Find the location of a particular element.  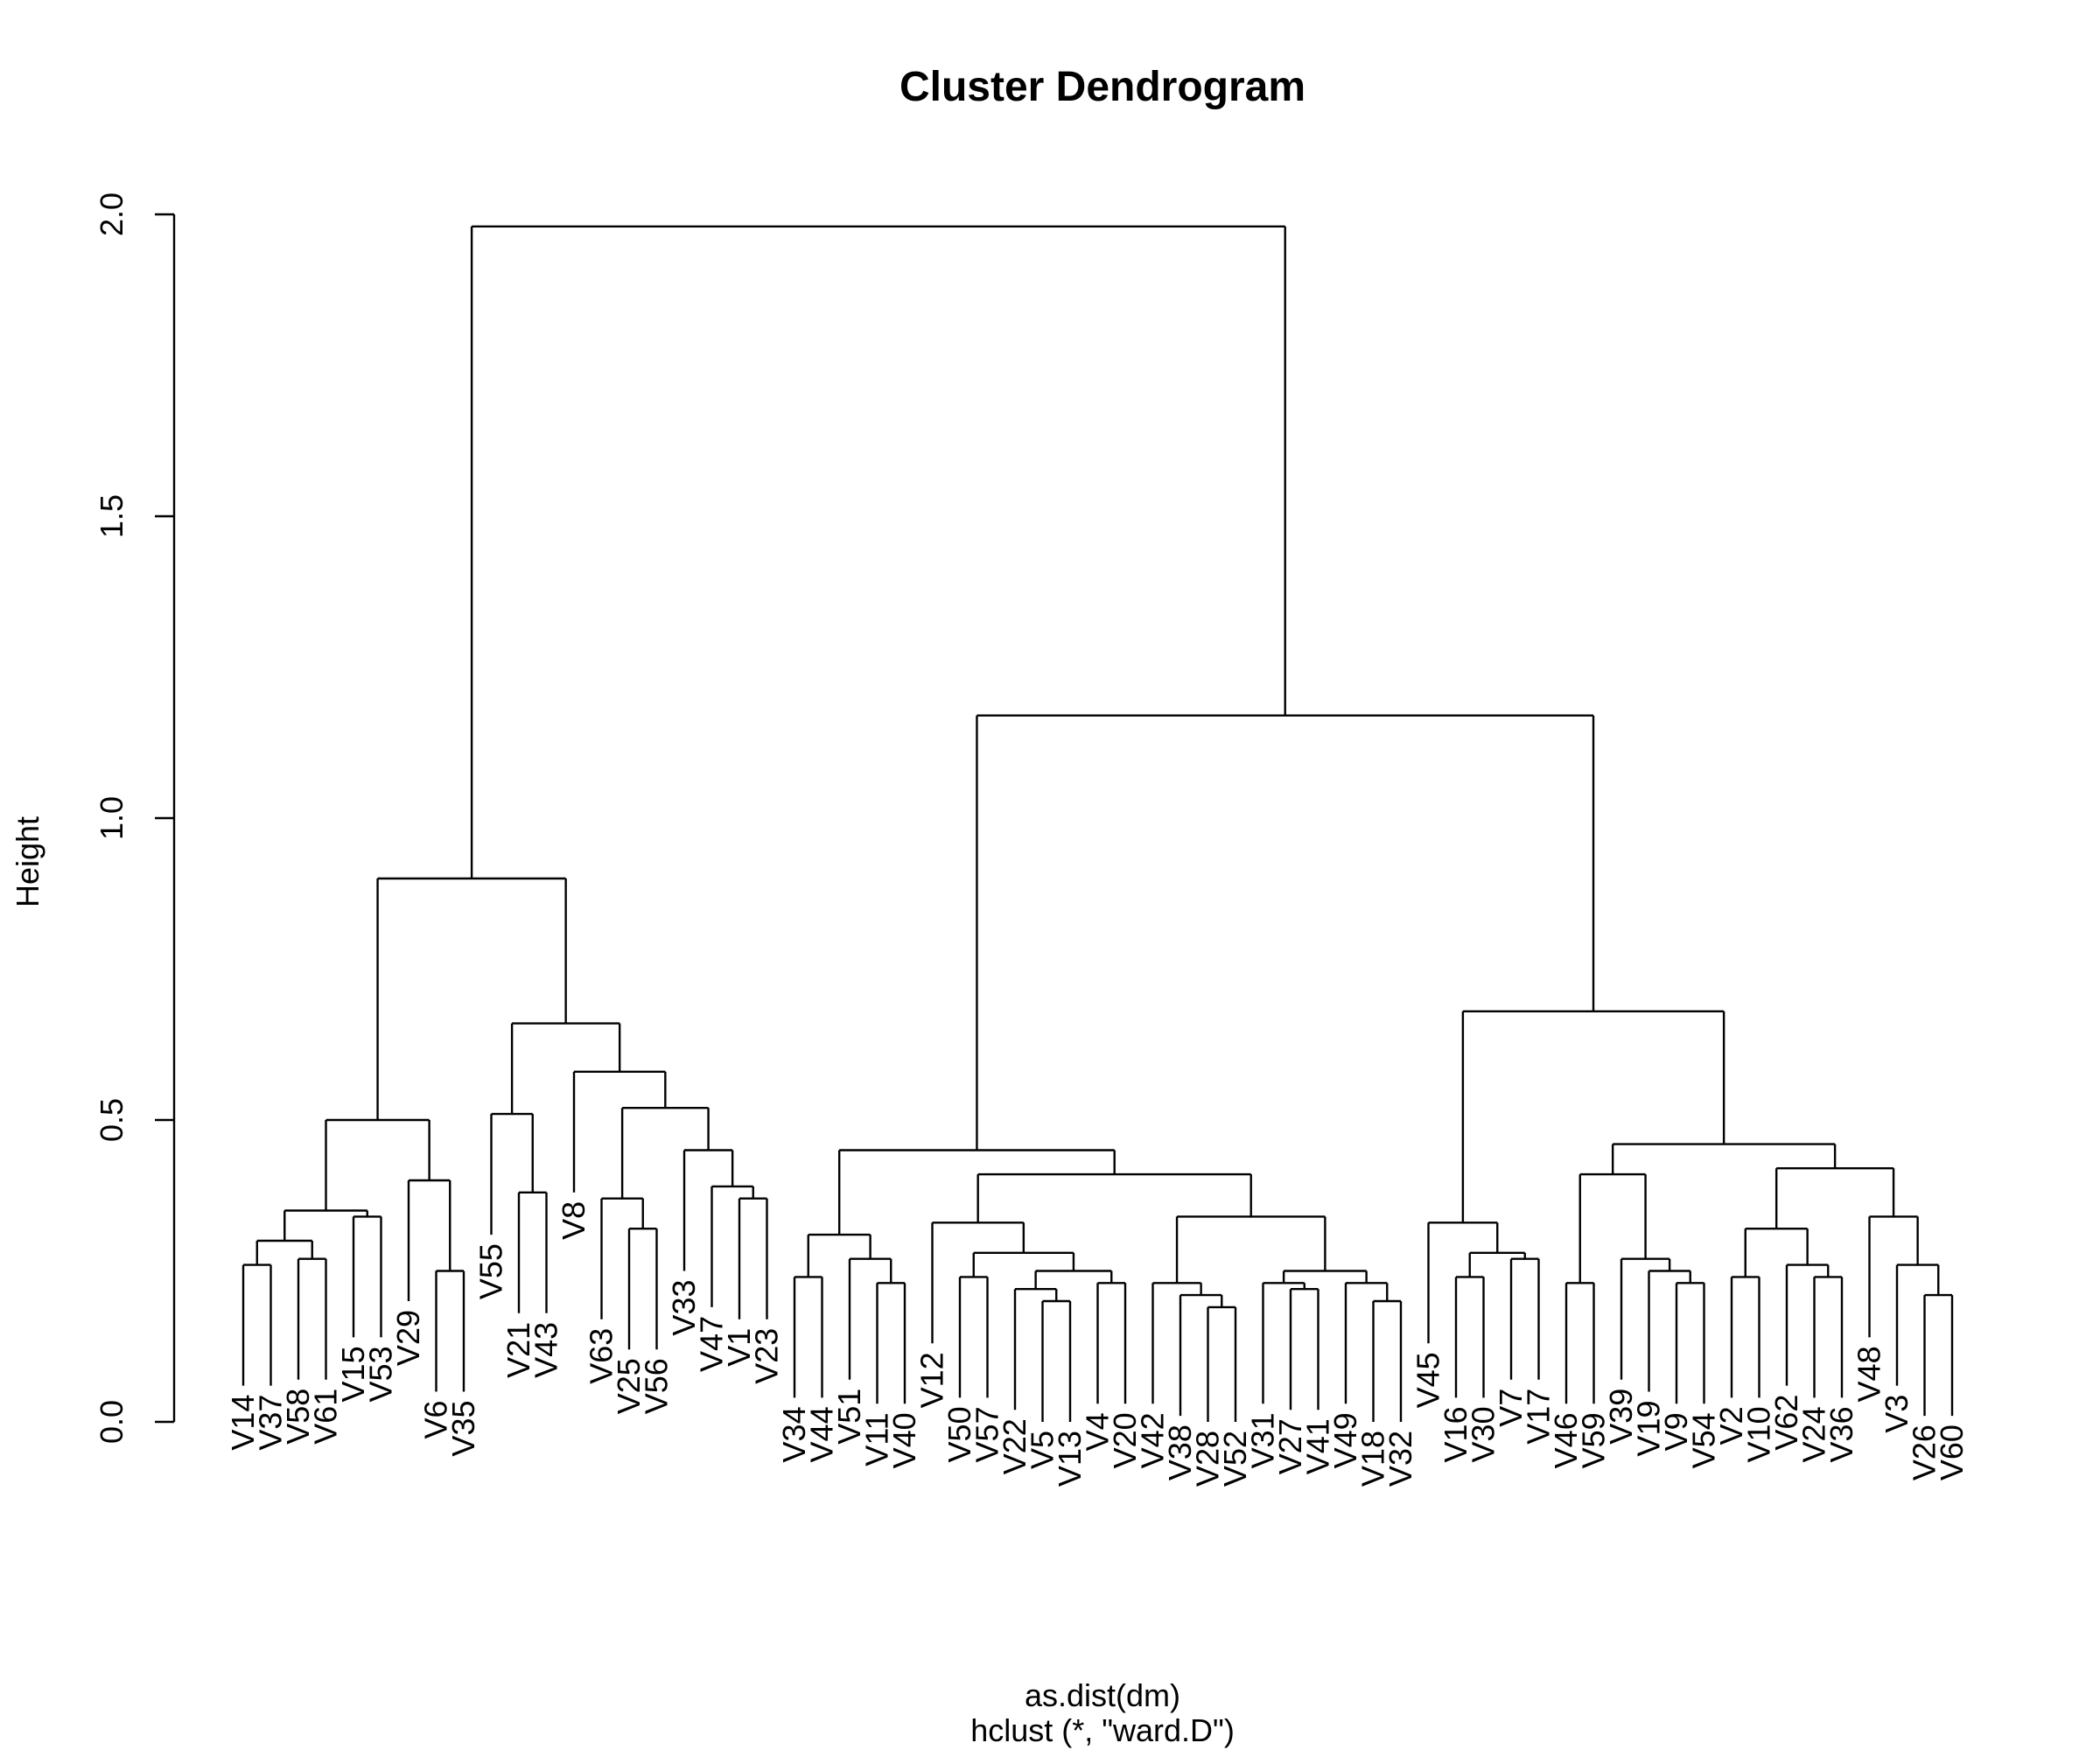

leaf-label: V12 is located at coordinates (932, 1380).